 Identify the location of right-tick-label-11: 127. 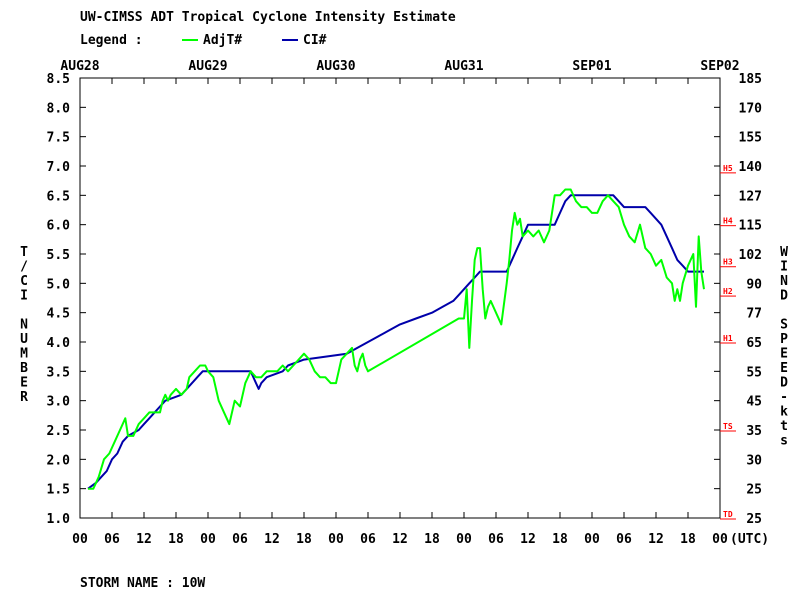
(750, 196).